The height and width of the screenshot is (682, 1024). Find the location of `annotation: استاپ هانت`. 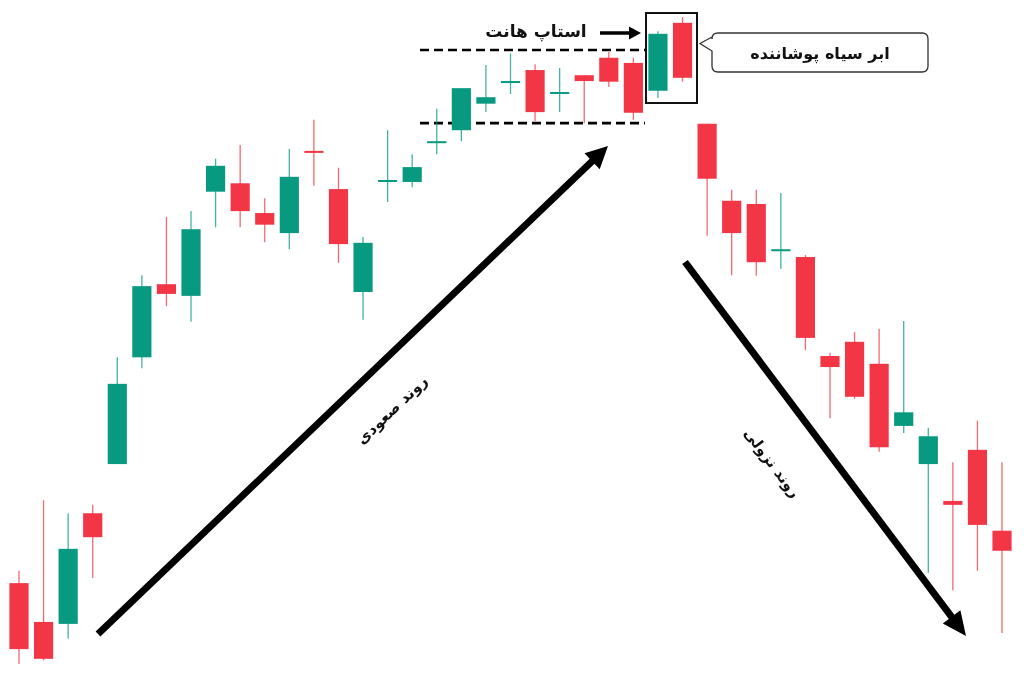

annotation: استاپ هانت is located at coordinates (536, 31).